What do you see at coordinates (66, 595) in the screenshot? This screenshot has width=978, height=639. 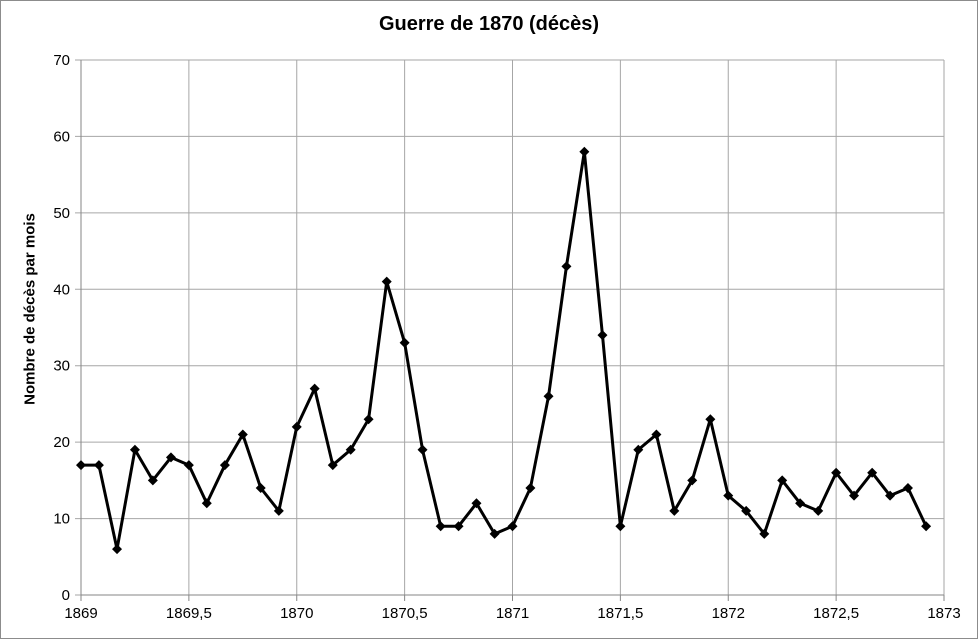 I see `y-tick-label: 0` at bounding box center [66, 595].